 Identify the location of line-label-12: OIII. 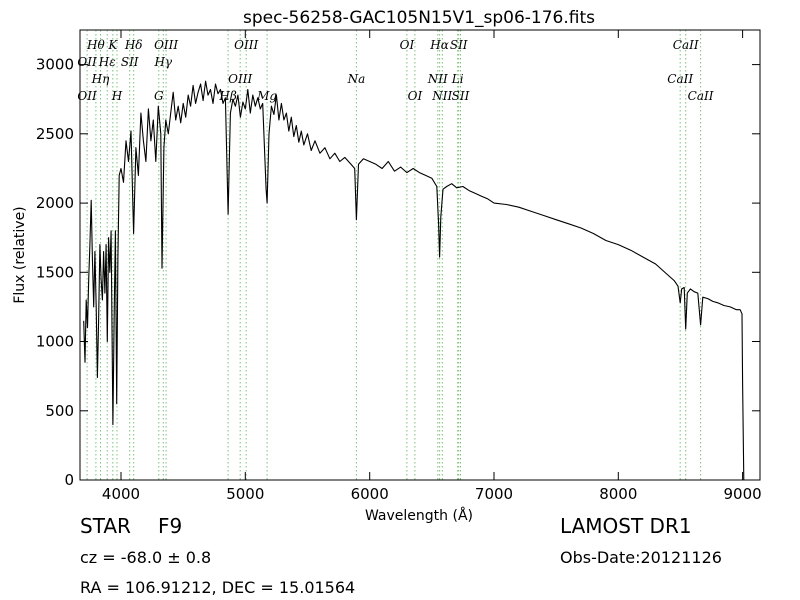
(246, 45).